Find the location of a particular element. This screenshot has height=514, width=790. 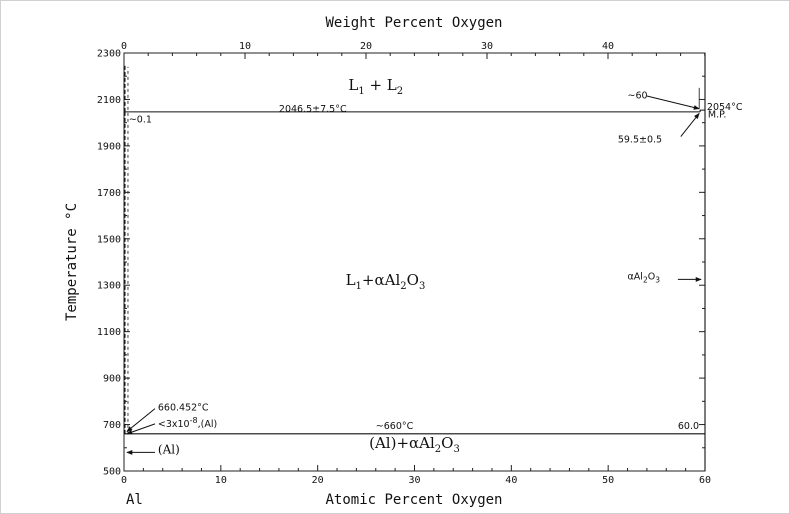

x-top-tick-label: 40 is located at coordinates (608, 46).